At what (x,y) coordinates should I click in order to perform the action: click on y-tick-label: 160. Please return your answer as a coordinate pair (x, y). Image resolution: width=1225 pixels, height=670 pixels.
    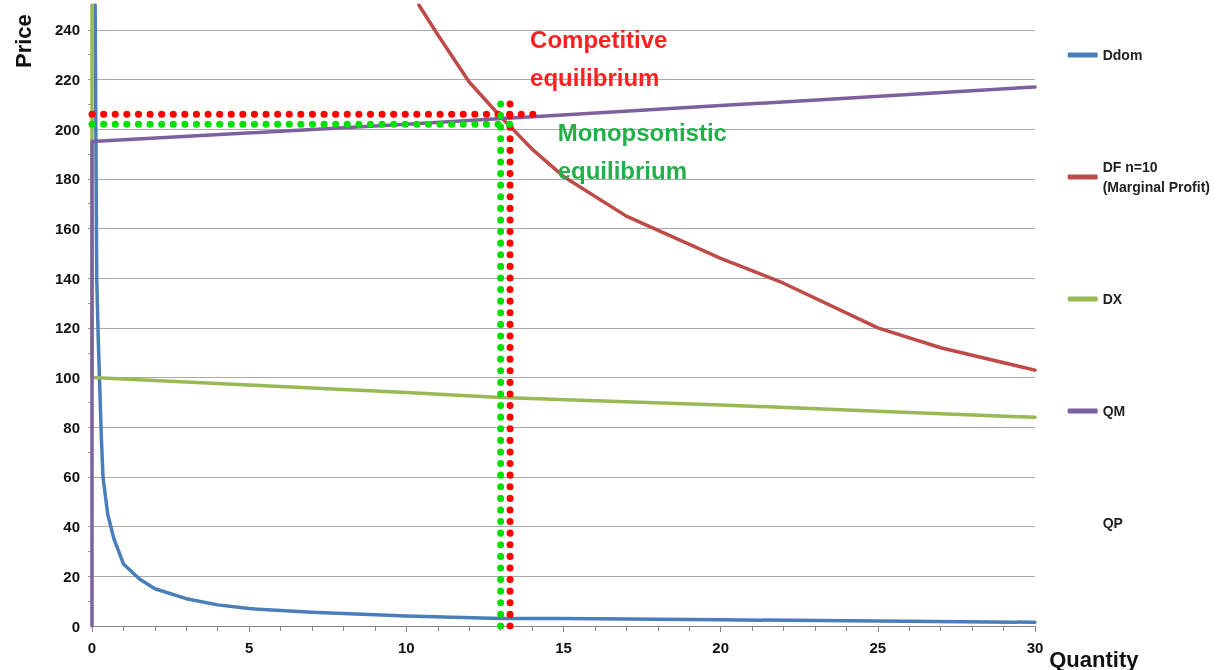
    Looking at the image, I should click on (67, 229).